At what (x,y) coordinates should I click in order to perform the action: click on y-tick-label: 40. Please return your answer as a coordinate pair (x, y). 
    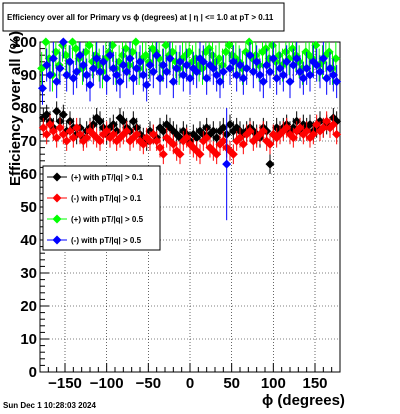
    Looking at the image, I should click on (28, 240).